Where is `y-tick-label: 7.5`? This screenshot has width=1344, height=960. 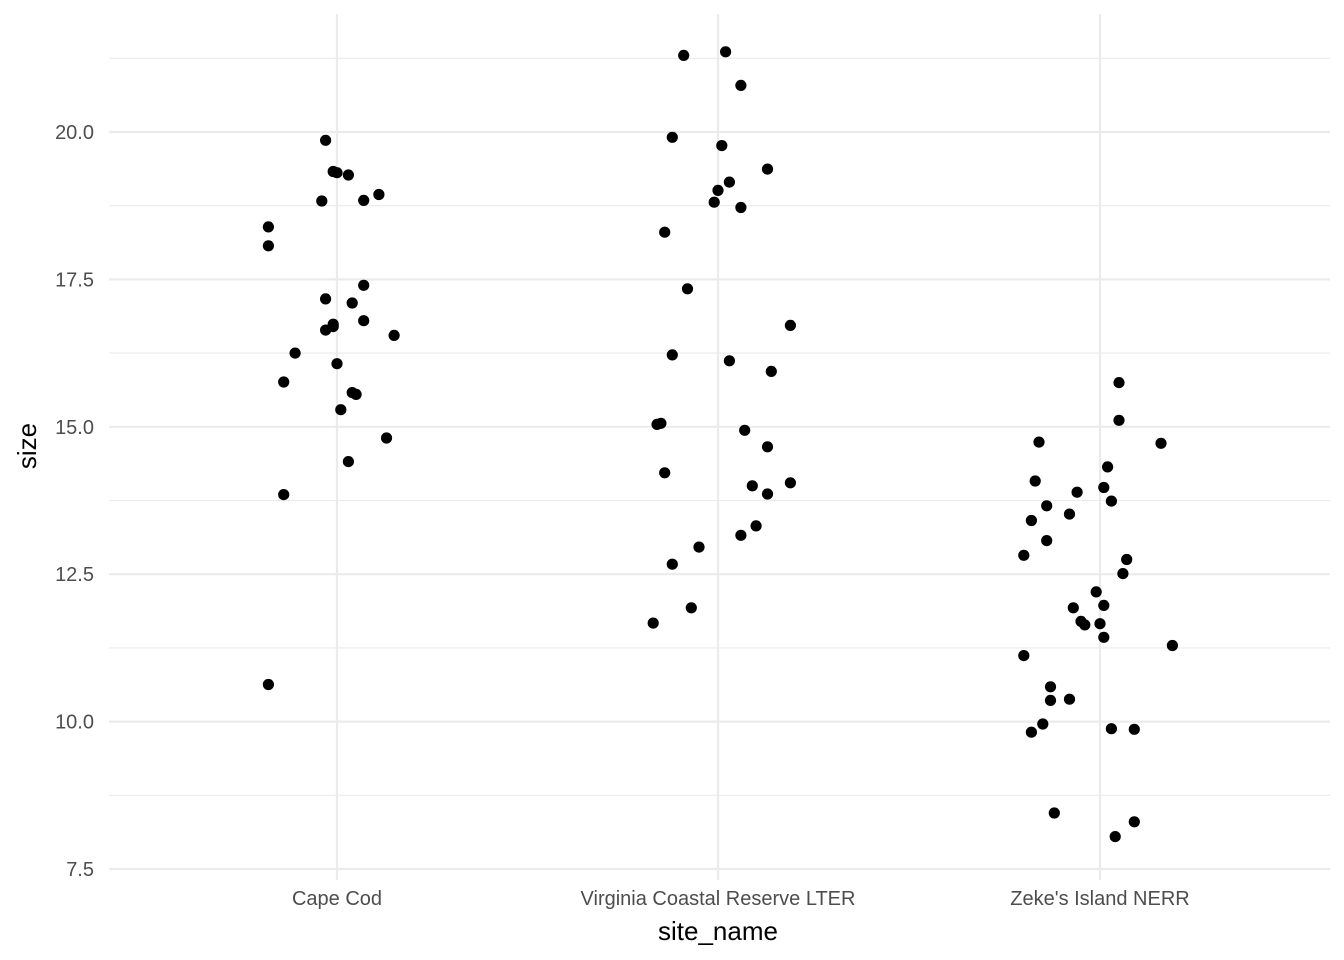 y-tick-label: 7.5 is located at coordinates (80, 870).